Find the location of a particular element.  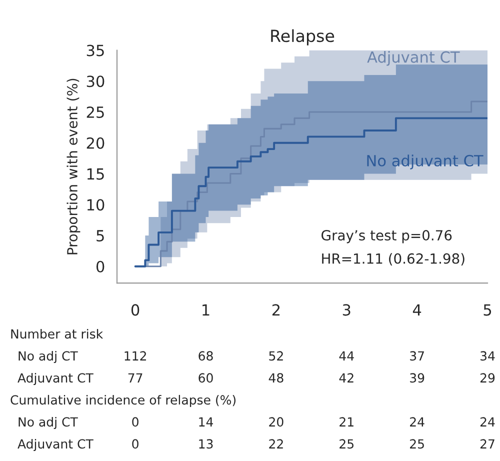

text: Adjuvant CT 0 13 22 25 25 27 is located at coordinates (256, 445).